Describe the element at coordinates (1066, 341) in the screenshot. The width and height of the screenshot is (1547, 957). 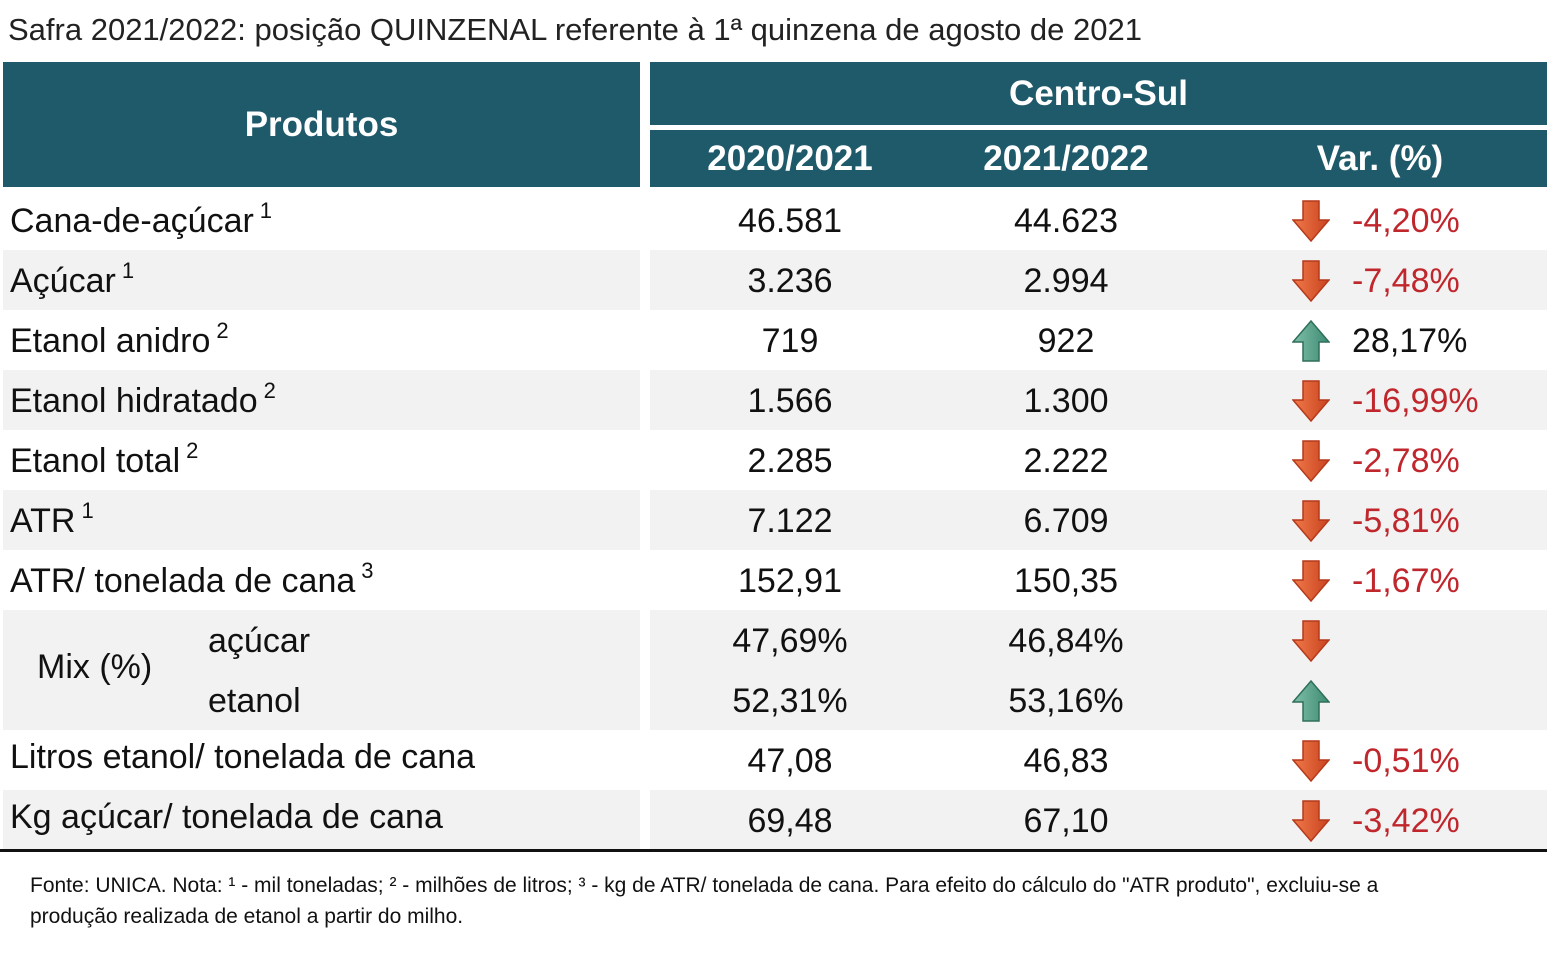
I see `cell: 922` at that location.